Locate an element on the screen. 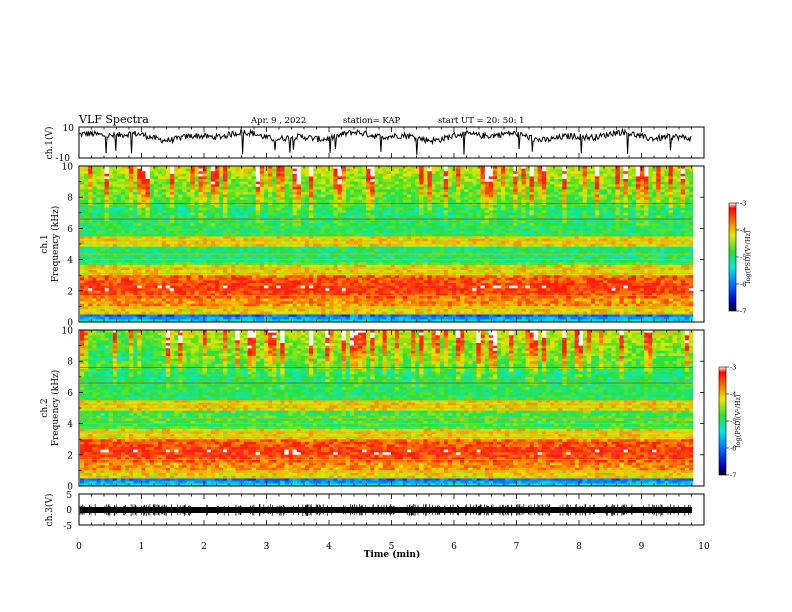  ch3-waveform-panel: 5 0 -5 ch.3(V) is located at coordinates (374, 511).